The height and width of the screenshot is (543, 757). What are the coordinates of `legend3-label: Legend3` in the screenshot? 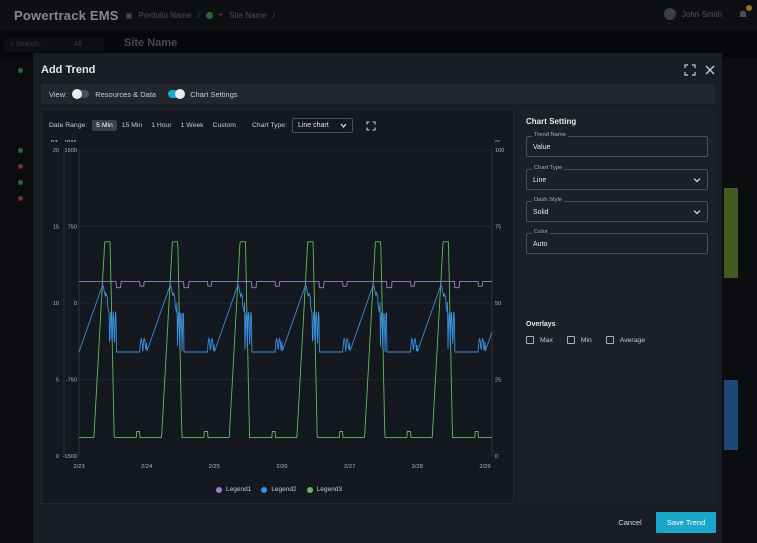 It's located at (329, 489).